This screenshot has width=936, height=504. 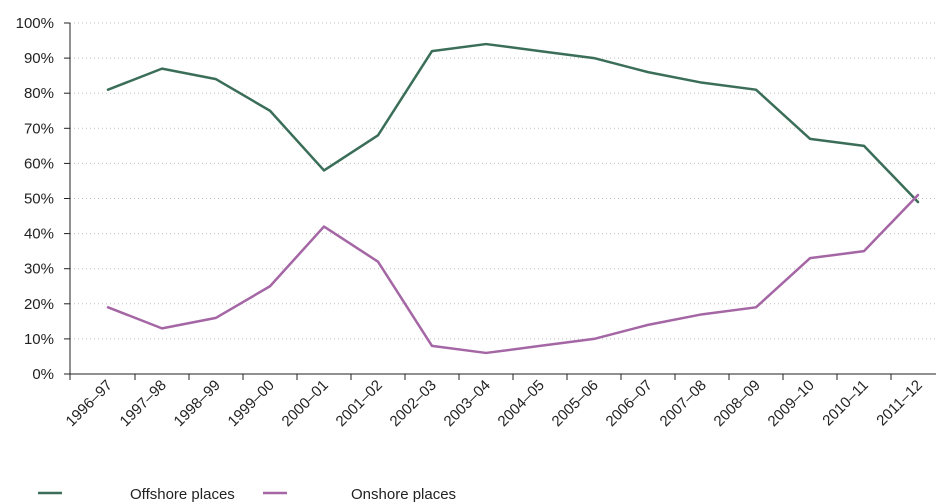 I want to click on y-tick-label: 90%, so click(x=39, y=58).